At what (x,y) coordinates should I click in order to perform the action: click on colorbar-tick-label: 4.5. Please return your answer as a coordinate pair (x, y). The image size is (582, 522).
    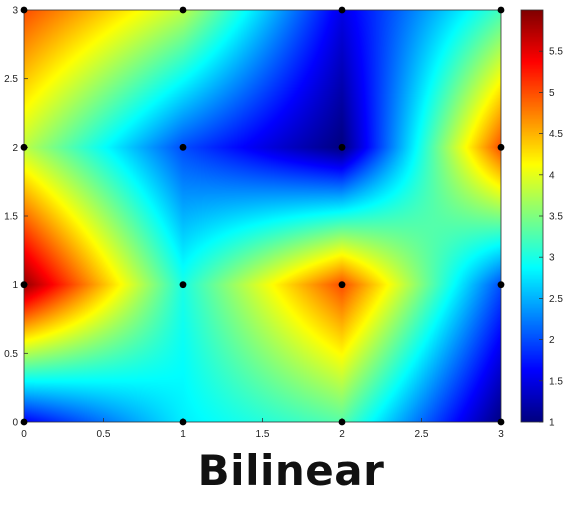
    Looking at the image, I should click on (556, 134).